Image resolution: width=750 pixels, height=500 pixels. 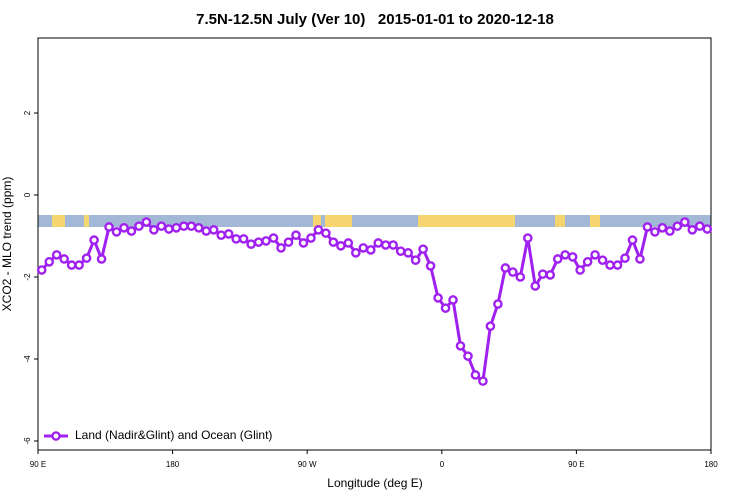 I want to click on y-tick-label: 2, so click(x=27, y=112).